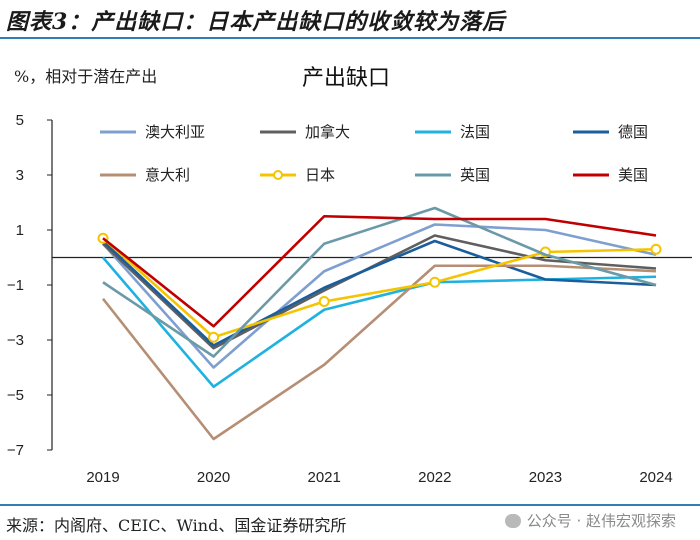  I want to click on y-tick-label: −1, so click(15, 285).